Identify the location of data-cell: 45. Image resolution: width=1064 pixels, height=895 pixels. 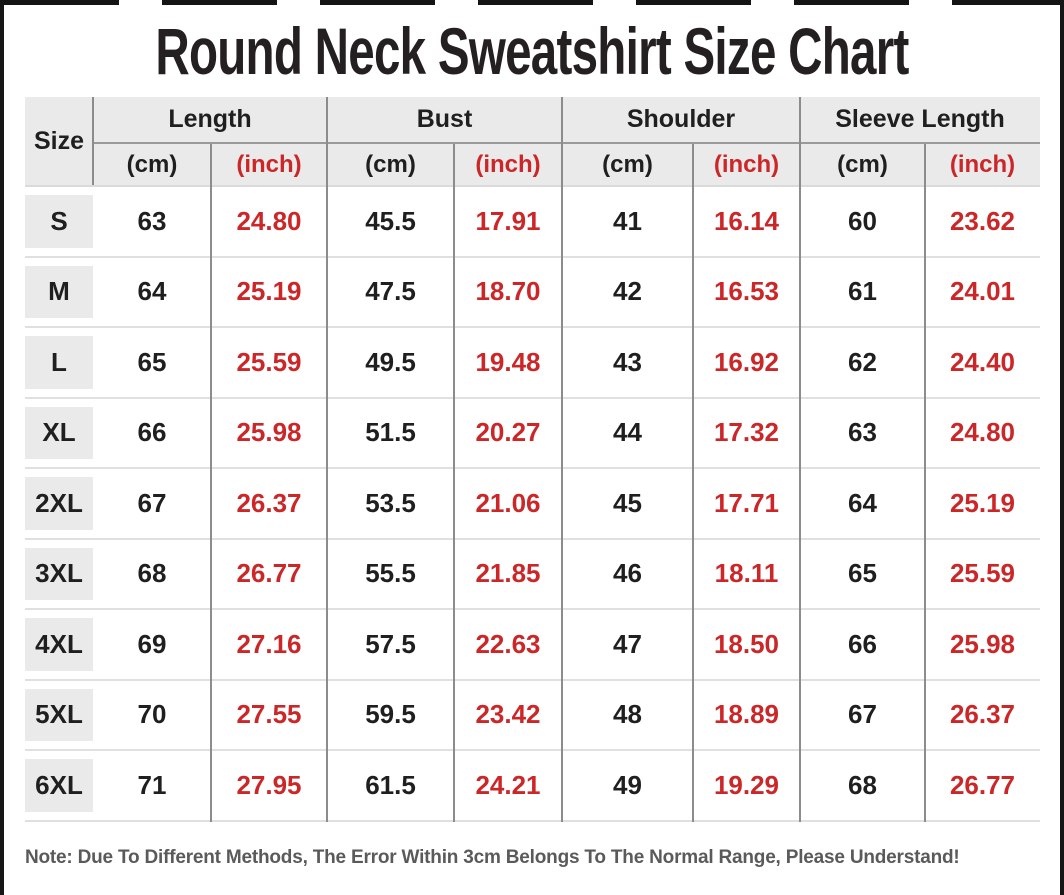
(627, 502).